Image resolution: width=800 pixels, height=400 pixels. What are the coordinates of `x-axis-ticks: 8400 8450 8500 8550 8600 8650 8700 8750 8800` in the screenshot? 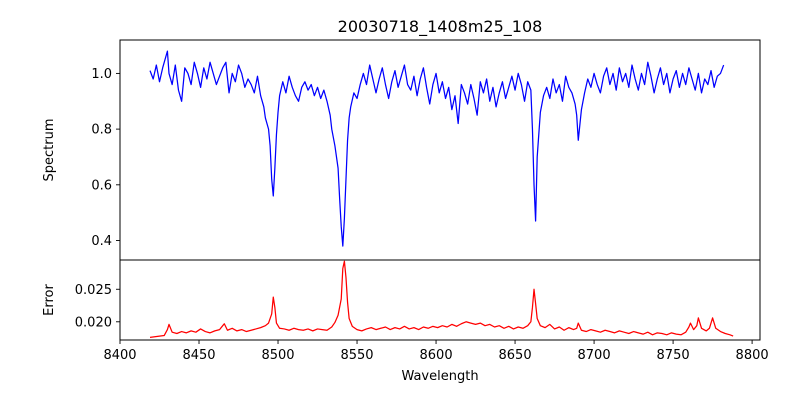 It's located at (436, 351).